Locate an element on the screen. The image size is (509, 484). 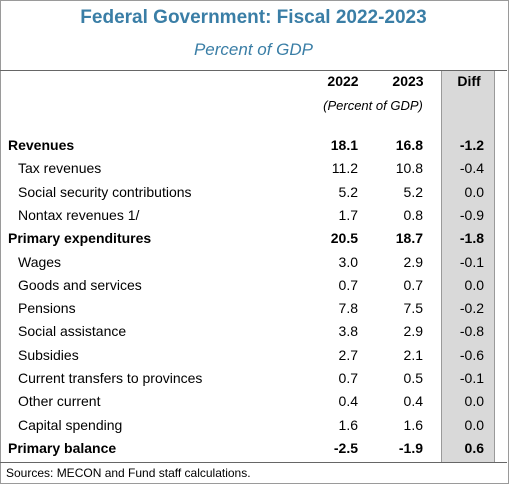
value-2023: 0.7 is located at coordinates (413, 284).